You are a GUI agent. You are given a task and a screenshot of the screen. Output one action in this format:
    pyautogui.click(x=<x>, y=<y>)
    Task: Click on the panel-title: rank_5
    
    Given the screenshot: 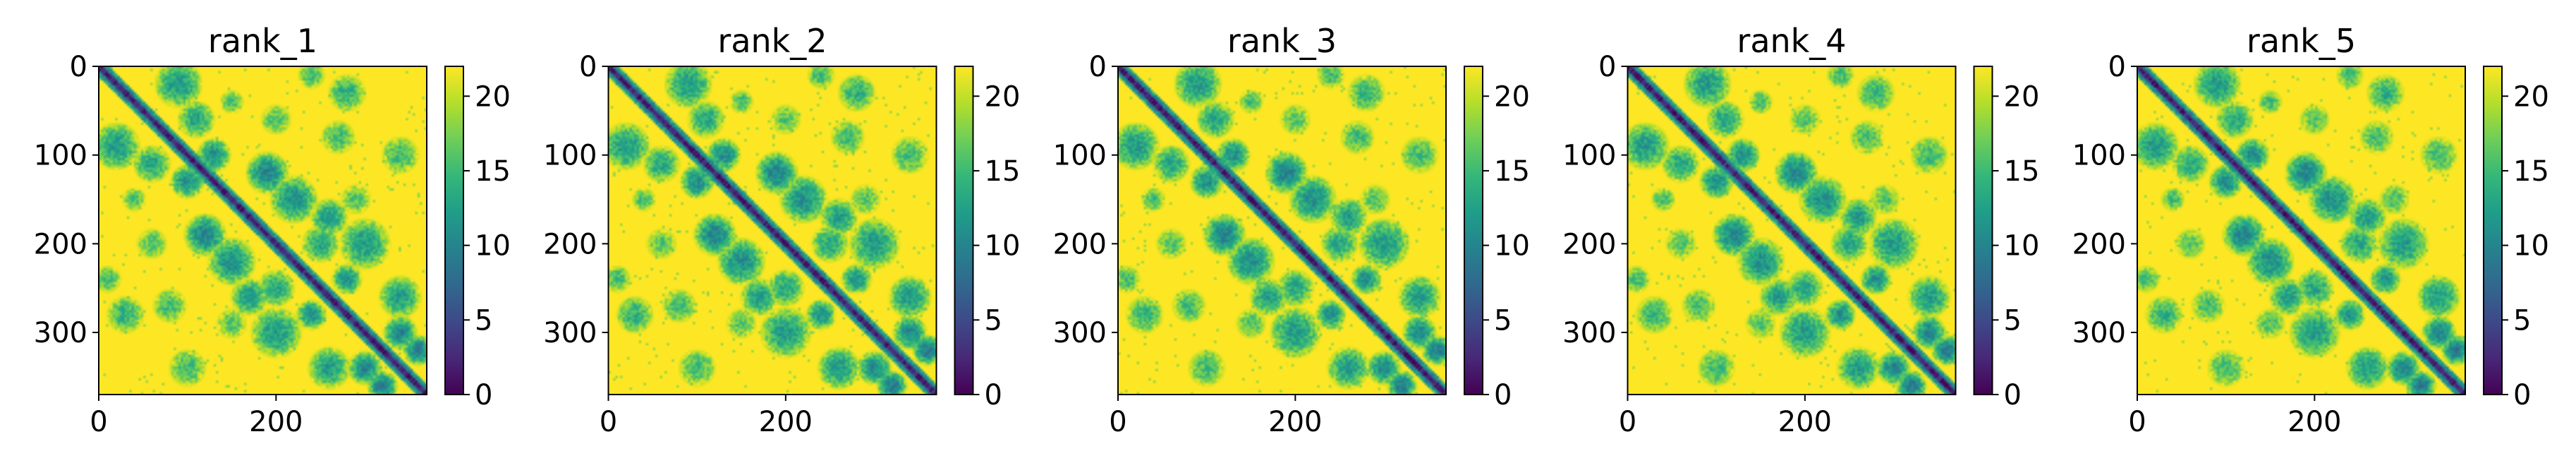 What is the action you would take?
    pyautogui.click(x=2301, y=41)
    